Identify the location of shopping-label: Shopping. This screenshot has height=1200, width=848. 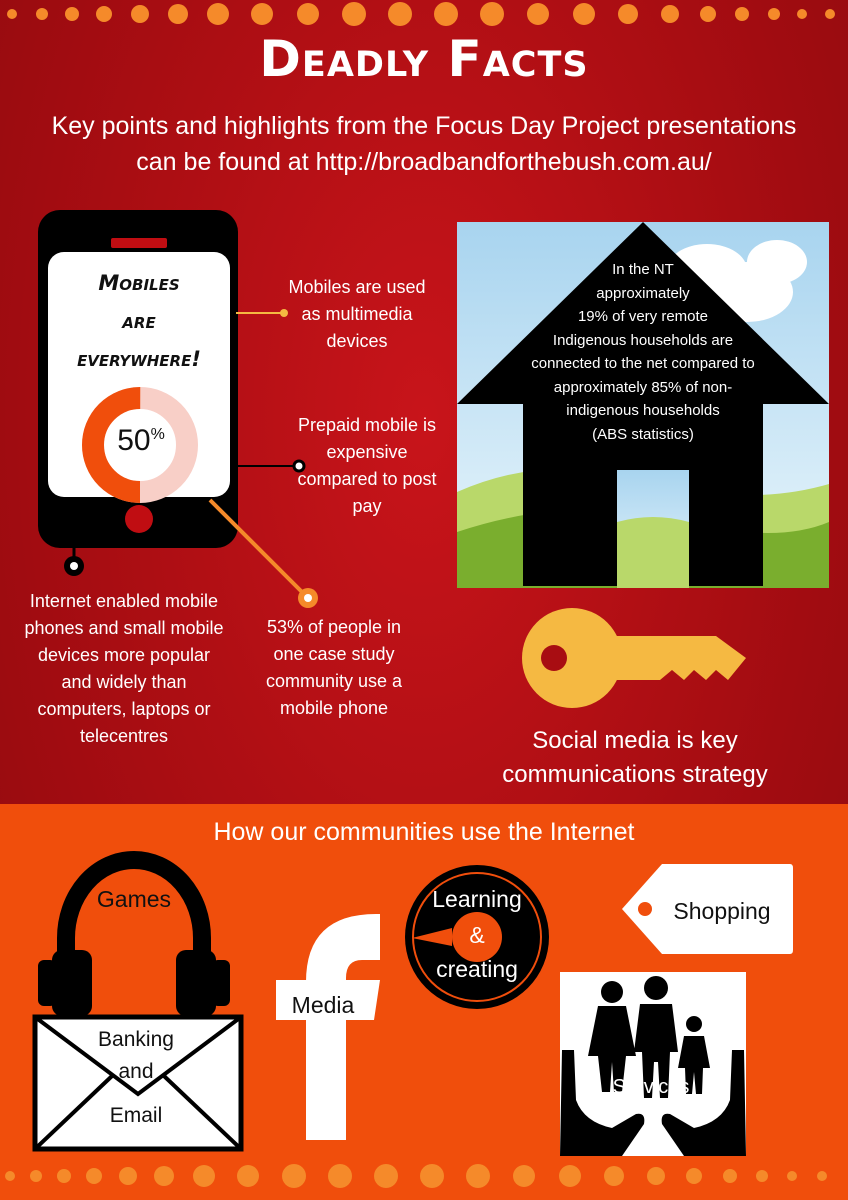
(722, 911).